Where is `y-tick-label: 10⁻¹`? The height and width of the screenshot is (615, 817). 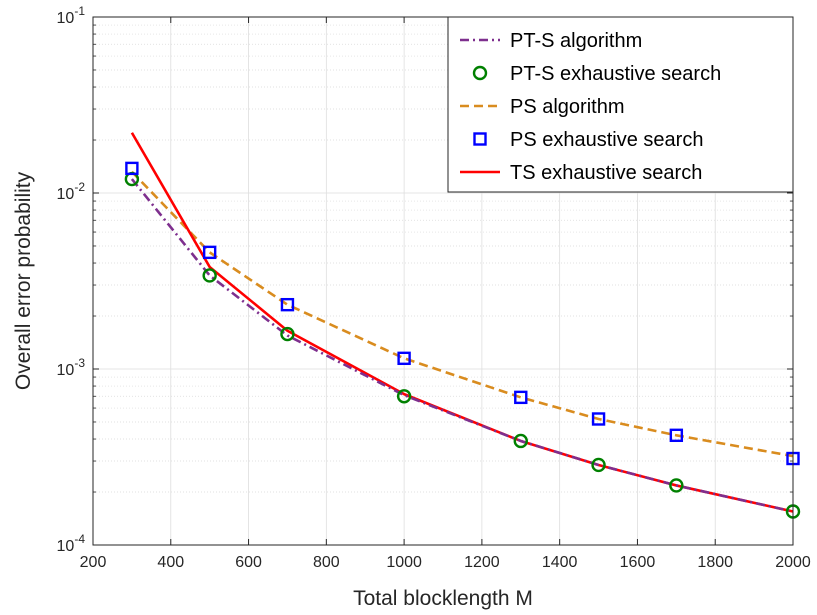 y-tick-label: 10⁻¹ is located at coordinates (71, 15).